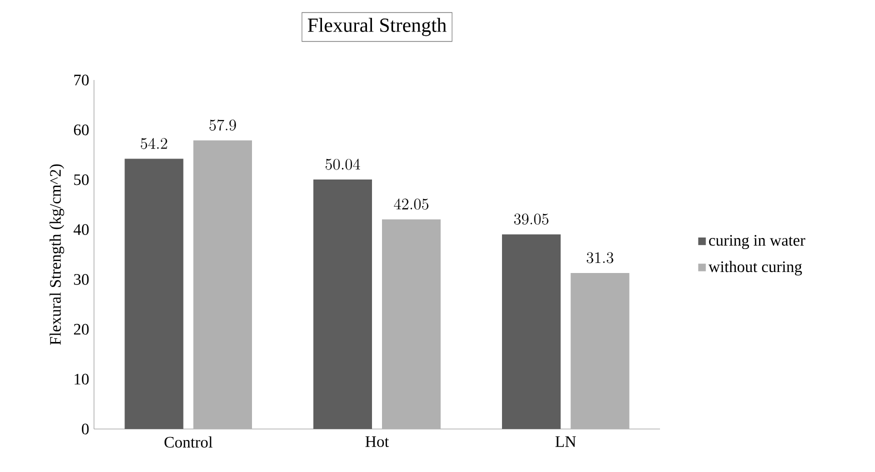  I want to click on y-tick-label: 10, so click(81, 379).